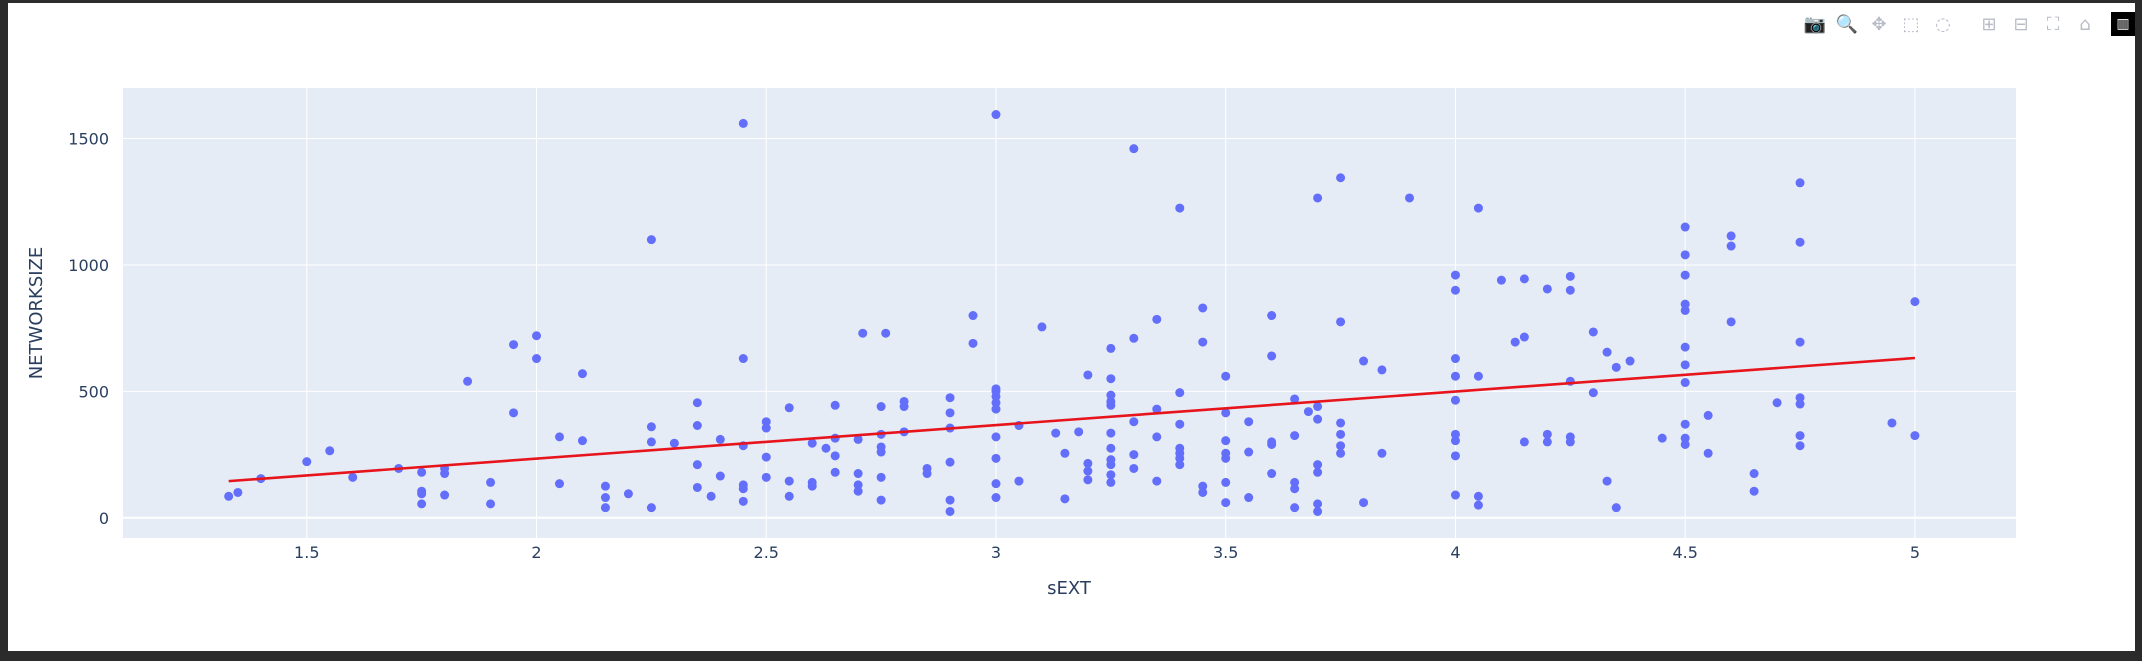  Describe the element at coordinates (2021, 24) in the screenshot. I see `zoom-out-button: ⊟` at that location.